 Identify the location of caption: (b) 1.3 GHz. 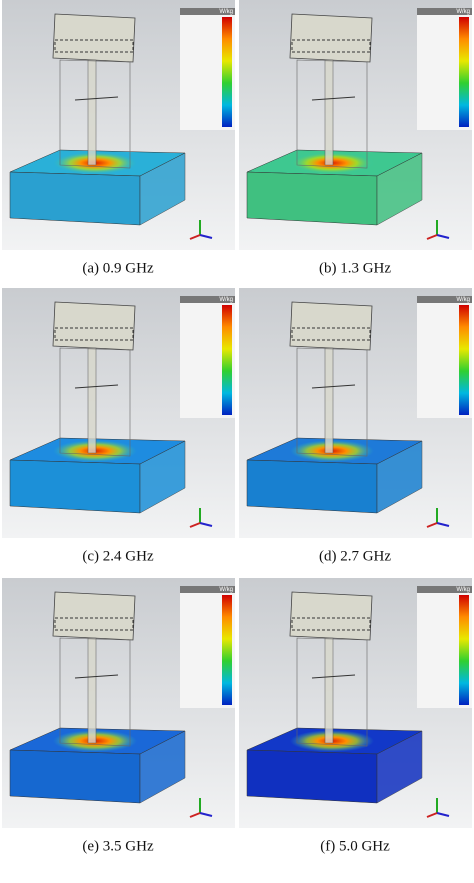
(355, 268).